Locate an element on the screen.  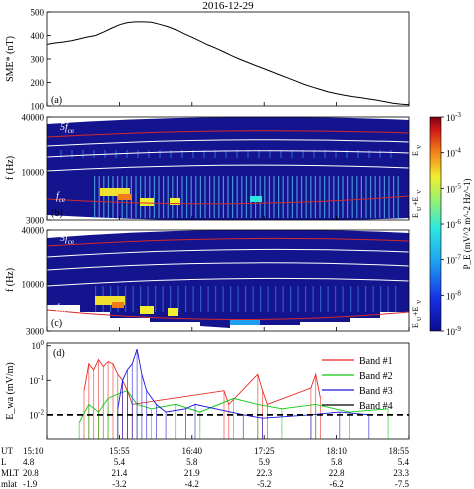
legend-item: Band #1 is located at coordinates (376, 361).